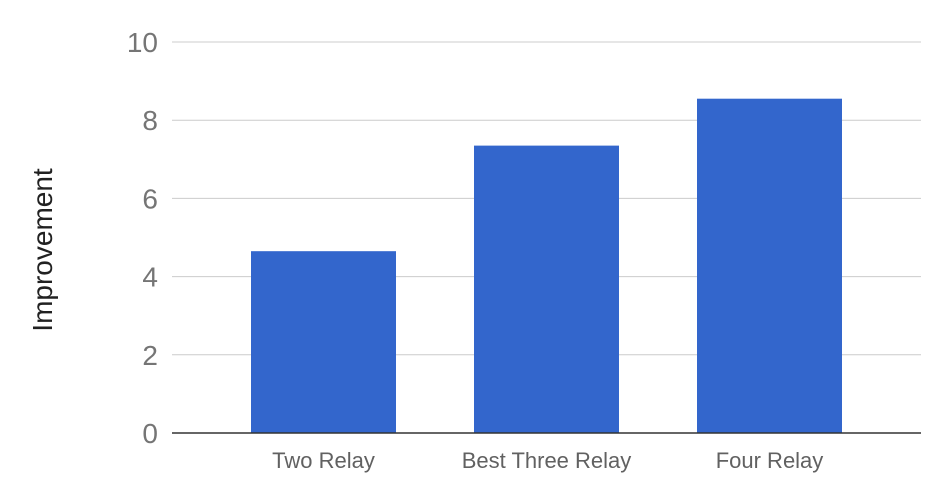 This screenshot has height=499, width=946. Describe the element at coordinates (150, 355) in the screenshot. I see `y-tick-label-2: 2` at that location.